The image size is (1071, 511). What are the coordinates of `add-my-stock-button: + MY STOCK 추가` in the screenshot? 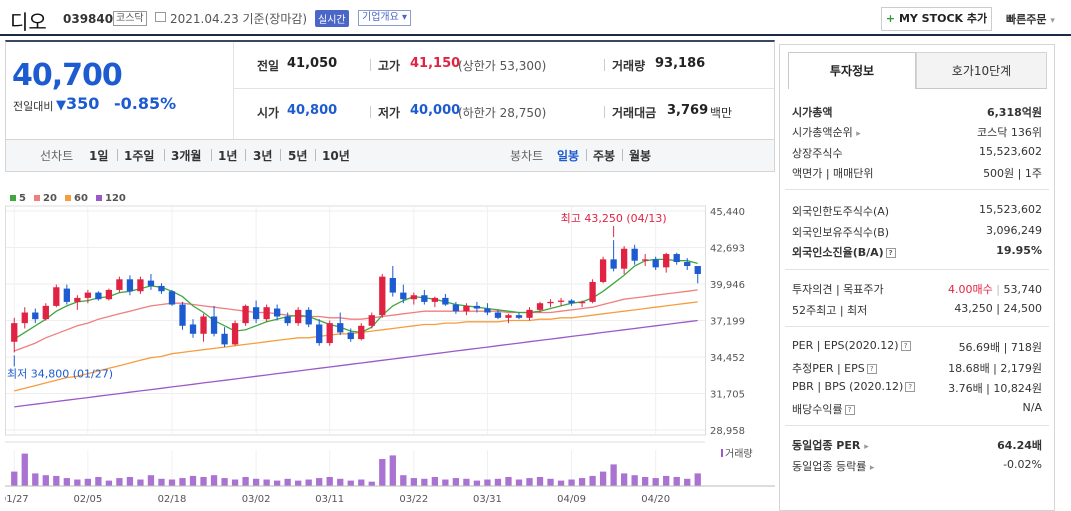 It's located at (936, 19).